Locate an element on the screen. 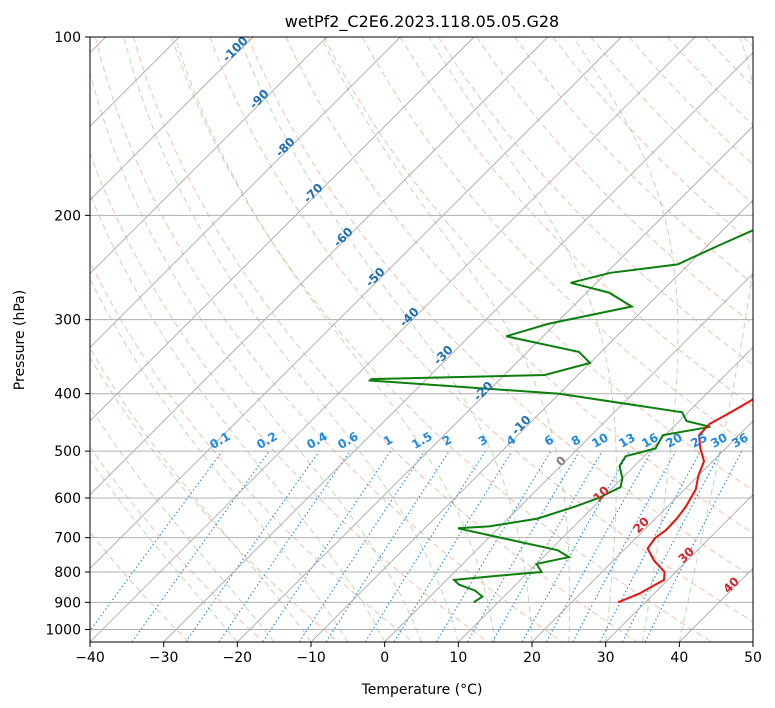 Image resolution: width=775 pixels, height=708 pixels. y-tick-label: 100 is located at coordinates (67, 38).